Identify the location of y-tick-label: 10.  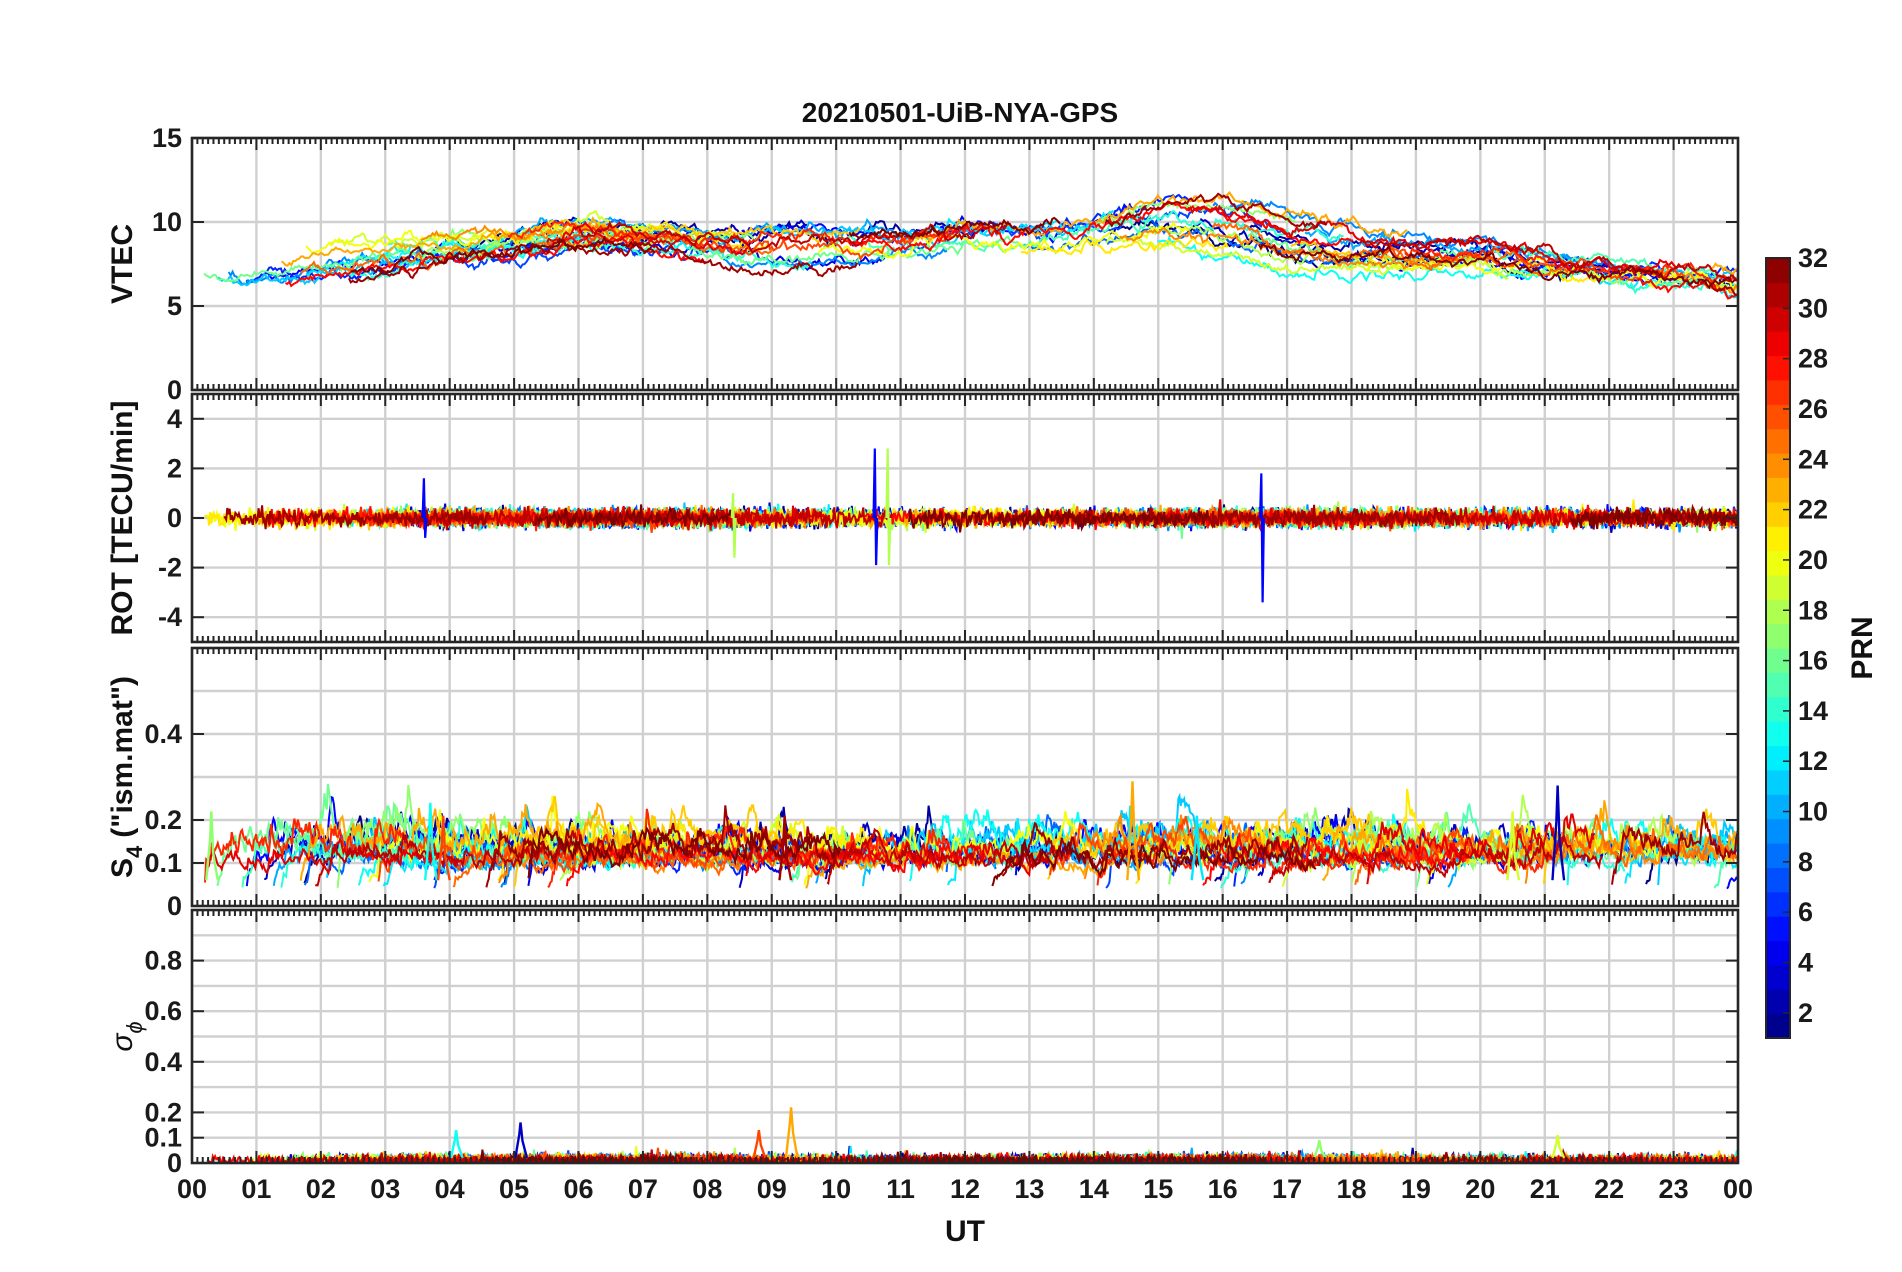
(167, 222).